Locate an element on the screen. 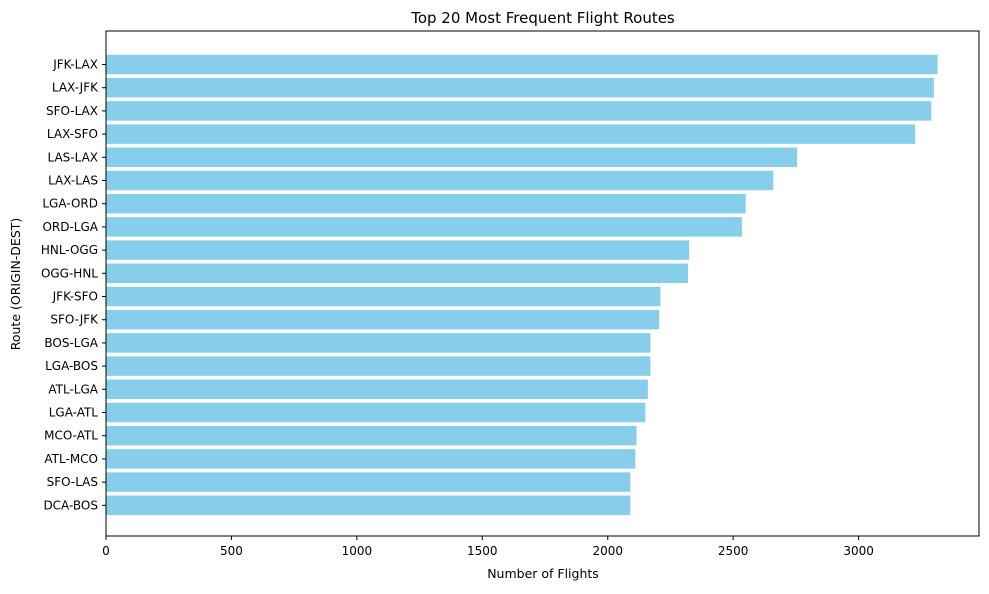 The height and width of the screenshot is (594, 989). bar-lga-bos is located at coordinates (378, 366).